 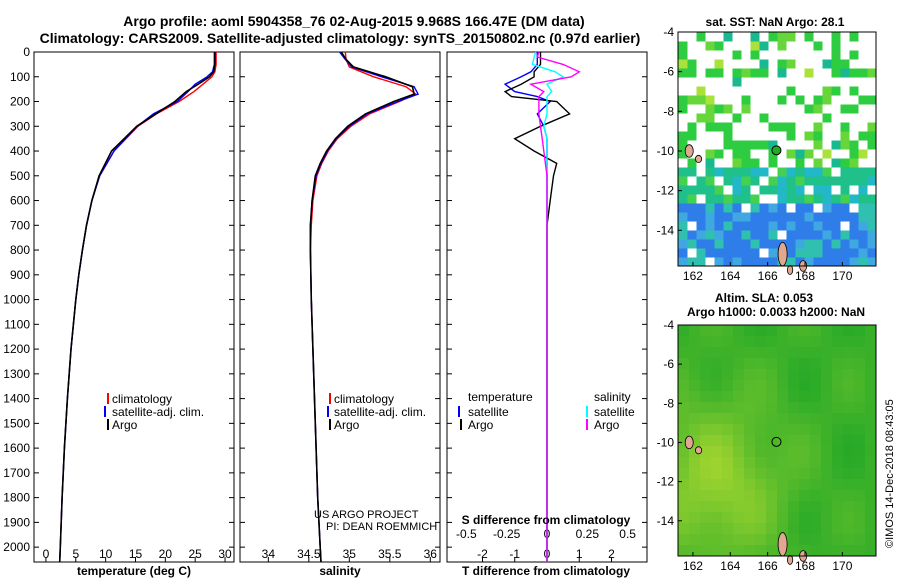 I want to click on x-tick-label: -1, so click(x=514, y=554).